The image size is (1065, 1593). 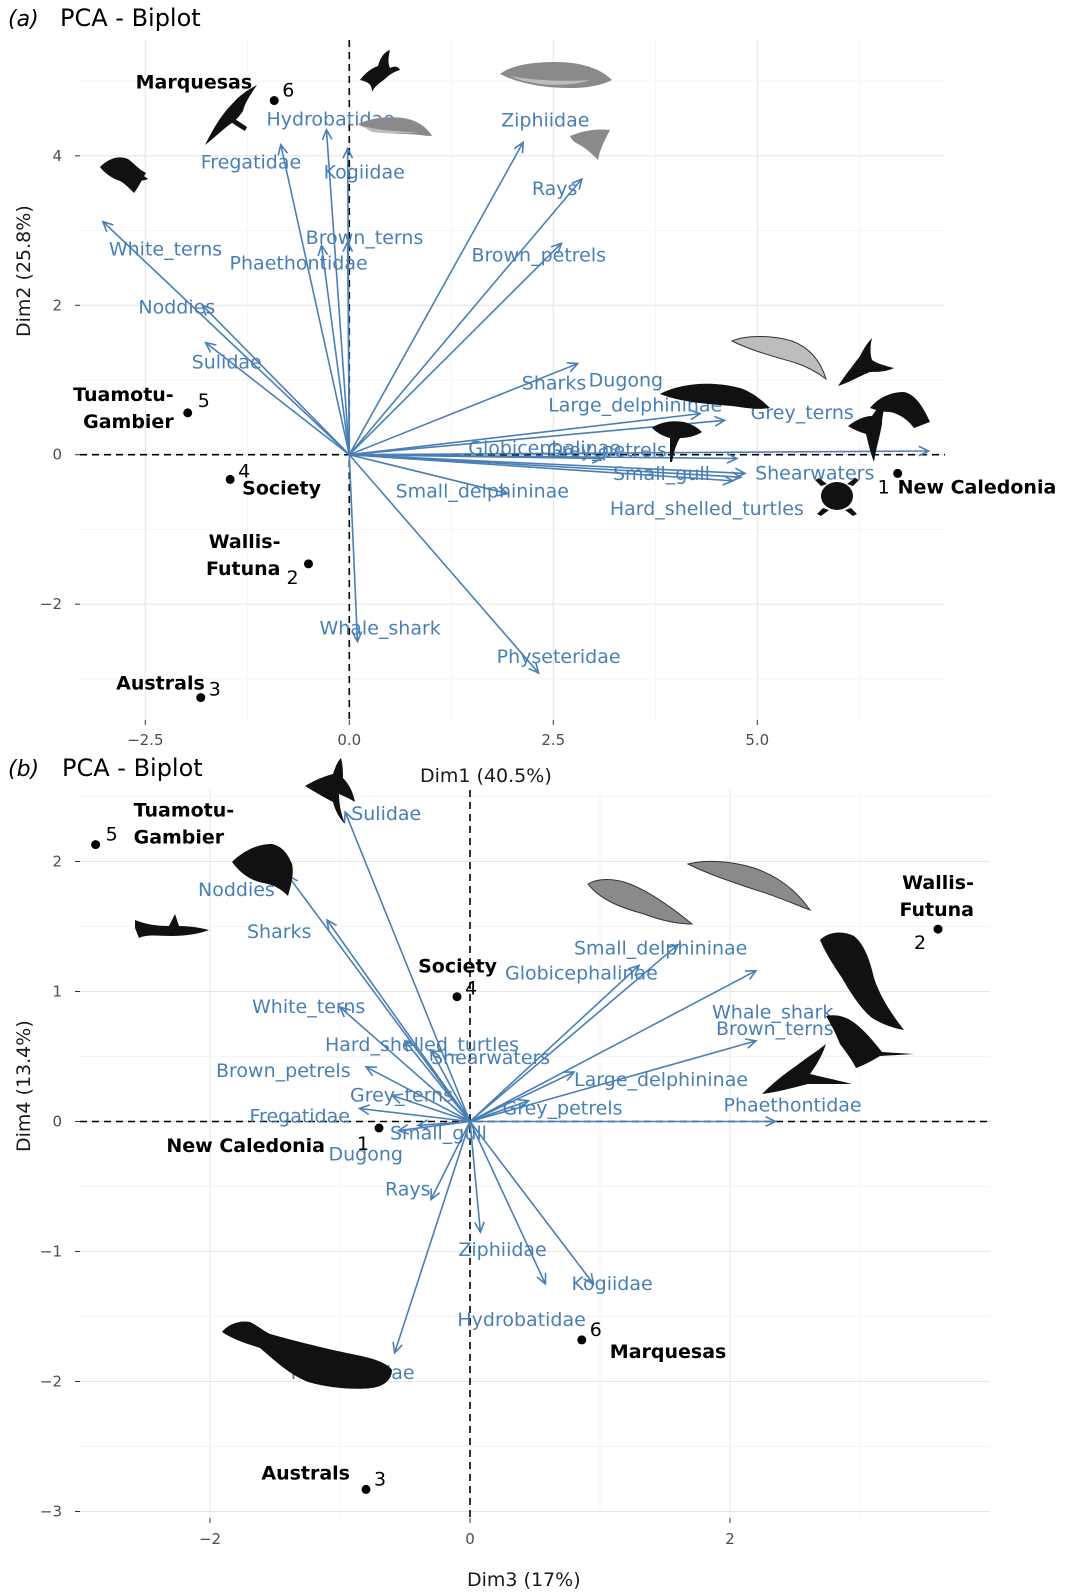 What do you see at coordinates (772, 1013) in the screenshot?
I see `variable-label-whale-shark: Whale_shark` at bounding box center [772, 1013].